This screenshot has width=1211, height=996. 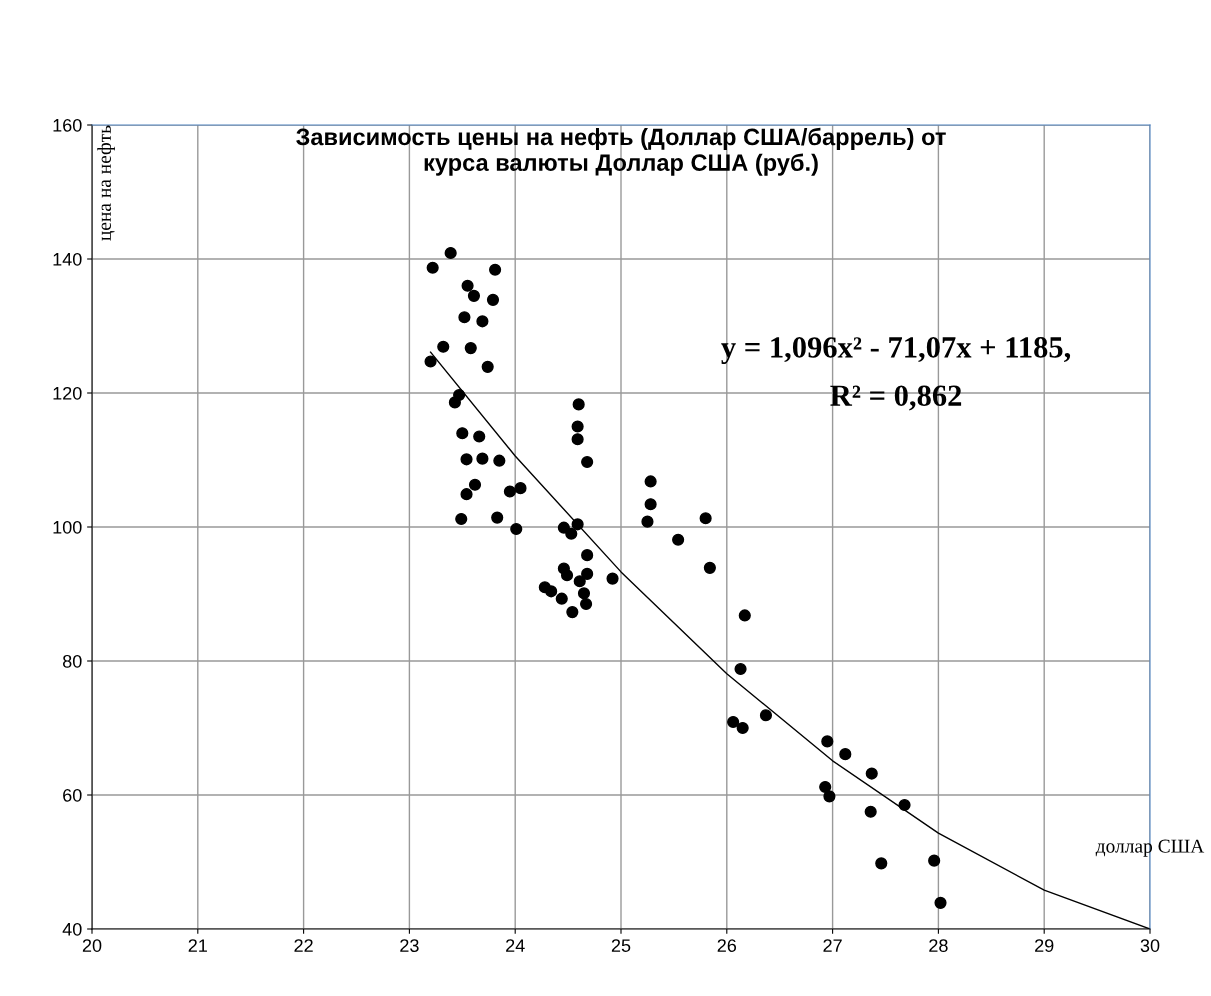 What do you see at coordinates (92, 945) in the screenshot?
I see `x-tick-label: 20` at bounding box center [92, 945].